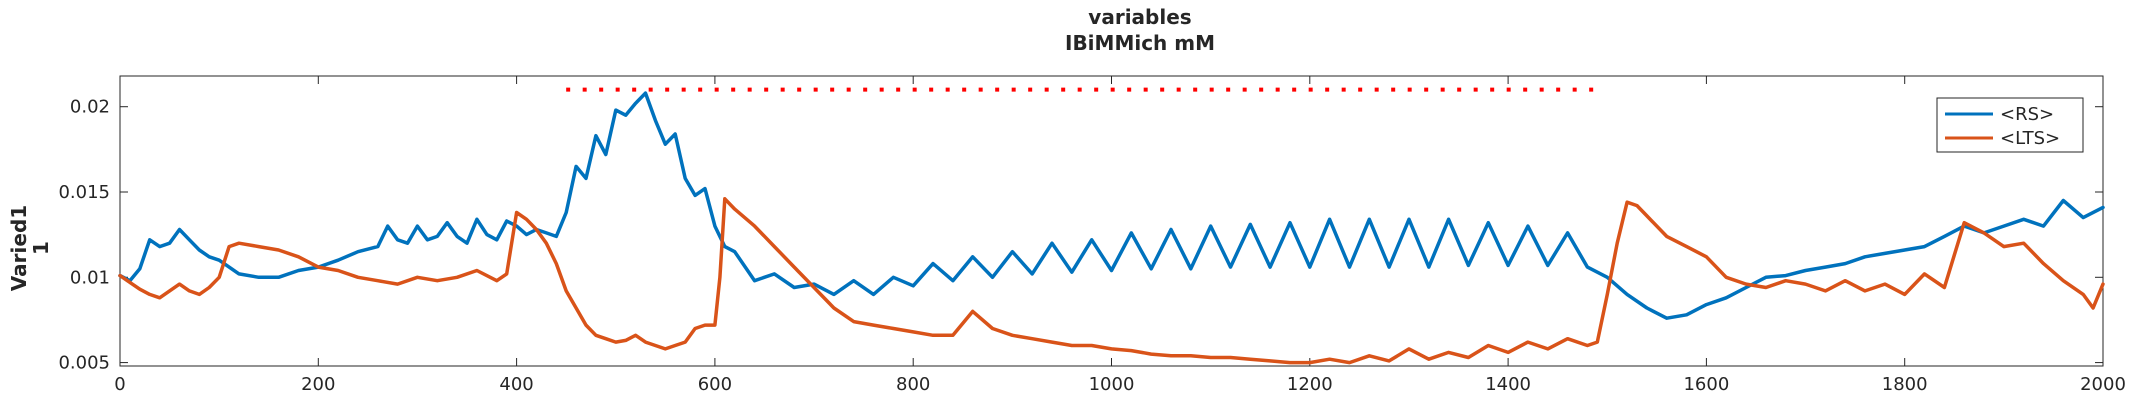  I want to click on chart-subtitle: IBiMMich mM, so click(1140, 43).